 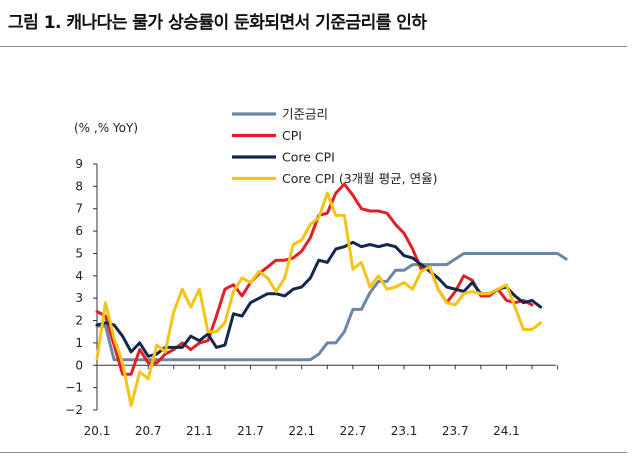 What do you see at coordinates (334, 146) in the screenshot?
I see `legend: 기준금리 CPI Core CPI Core CPI (3개월 평균, 연율)` at bounding box center [334, 146].